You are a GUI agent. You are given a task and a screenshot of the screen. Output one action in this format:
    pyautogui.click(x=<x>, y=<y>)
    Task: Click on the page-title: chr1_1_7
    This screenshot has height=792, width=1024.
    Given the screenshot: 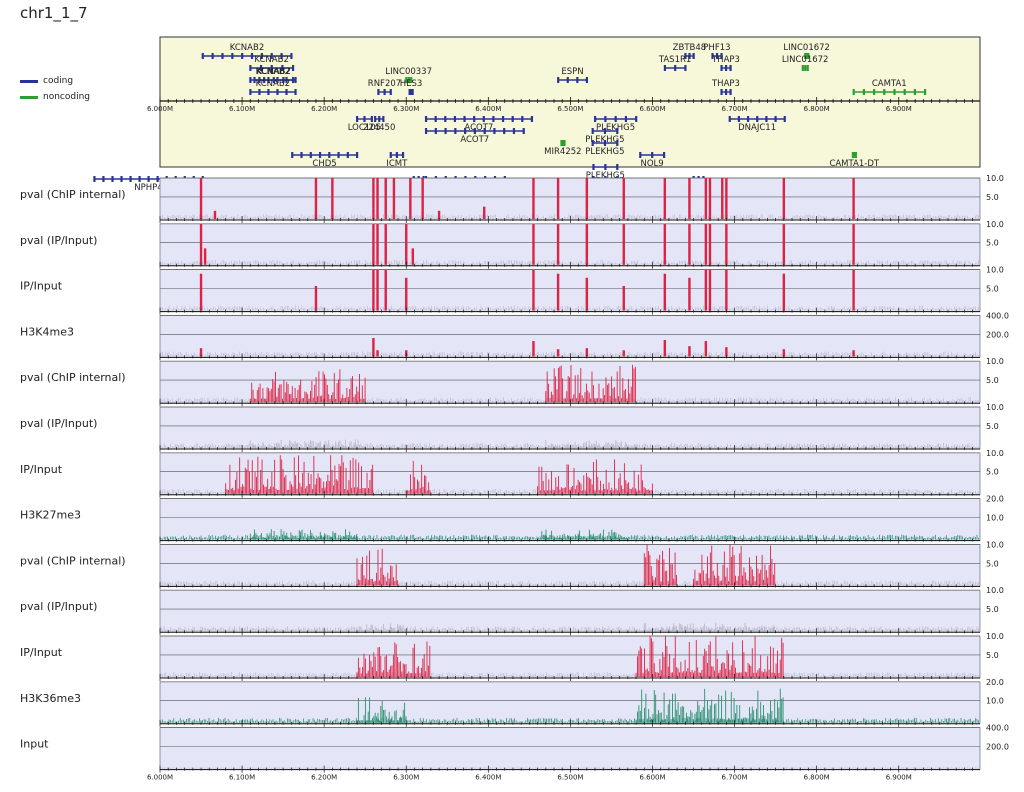 What is the action you would take?
    pyautogui.click(x=54, y=13)
    